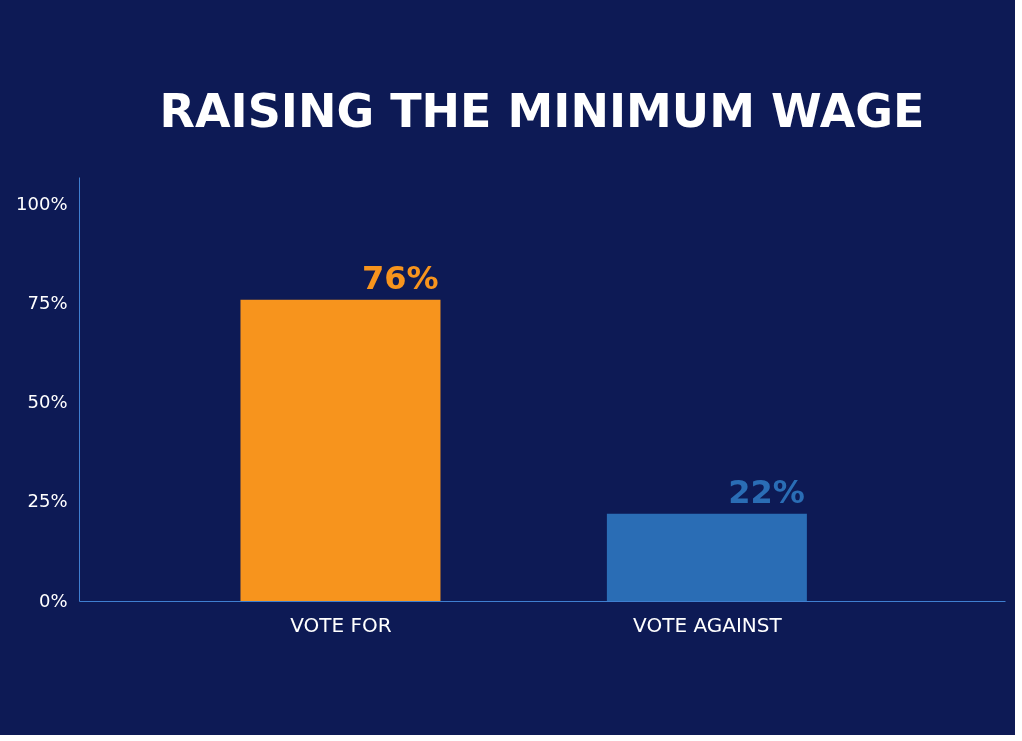 Image resolution: width=1022 pixels, height=741 pixels. Describe the element at coordinates (542, 111) in the screenshot. I see `chart-title: RAISING THE MINIMUM WAGE` at that location.